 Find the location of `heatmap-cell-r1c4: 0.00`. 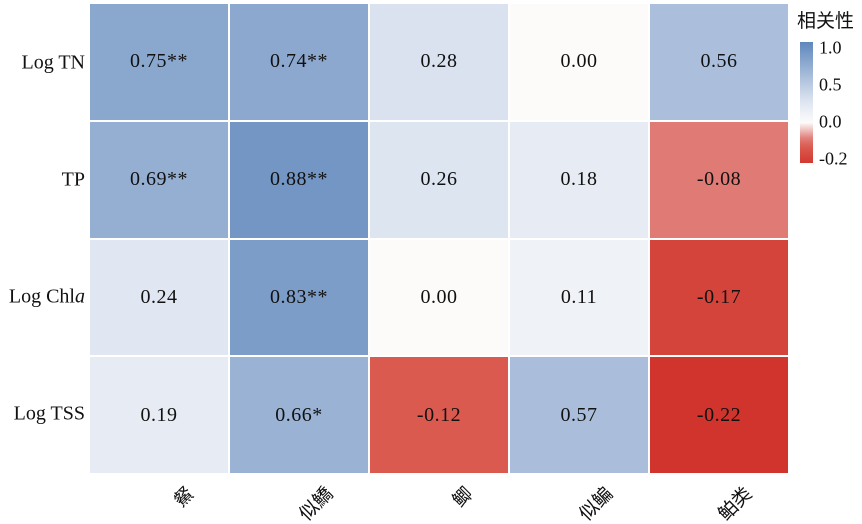

heatmap-cell-r1c4: 0.00 is located at coordinates (579, 62).